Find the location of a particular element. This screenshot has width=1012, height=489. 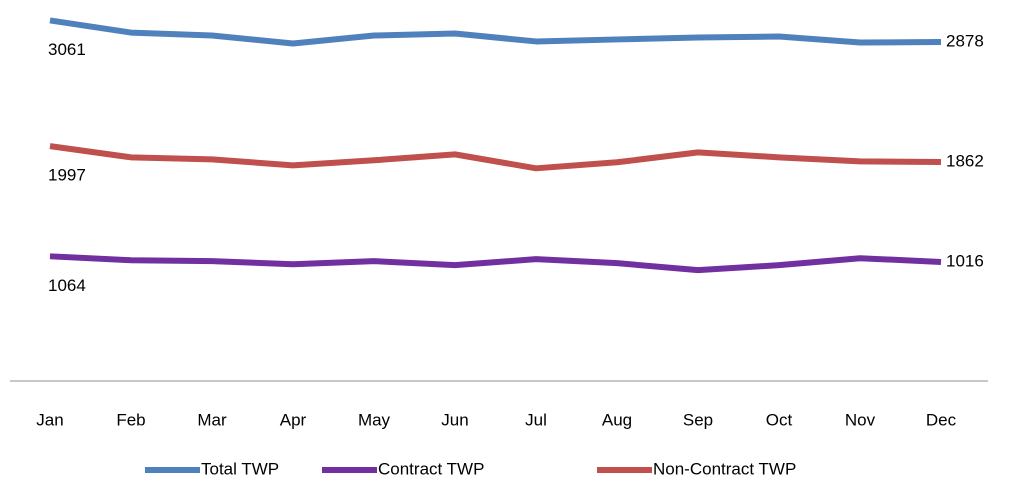

x-tick-label: Apr is located at coordinates (293, 419).